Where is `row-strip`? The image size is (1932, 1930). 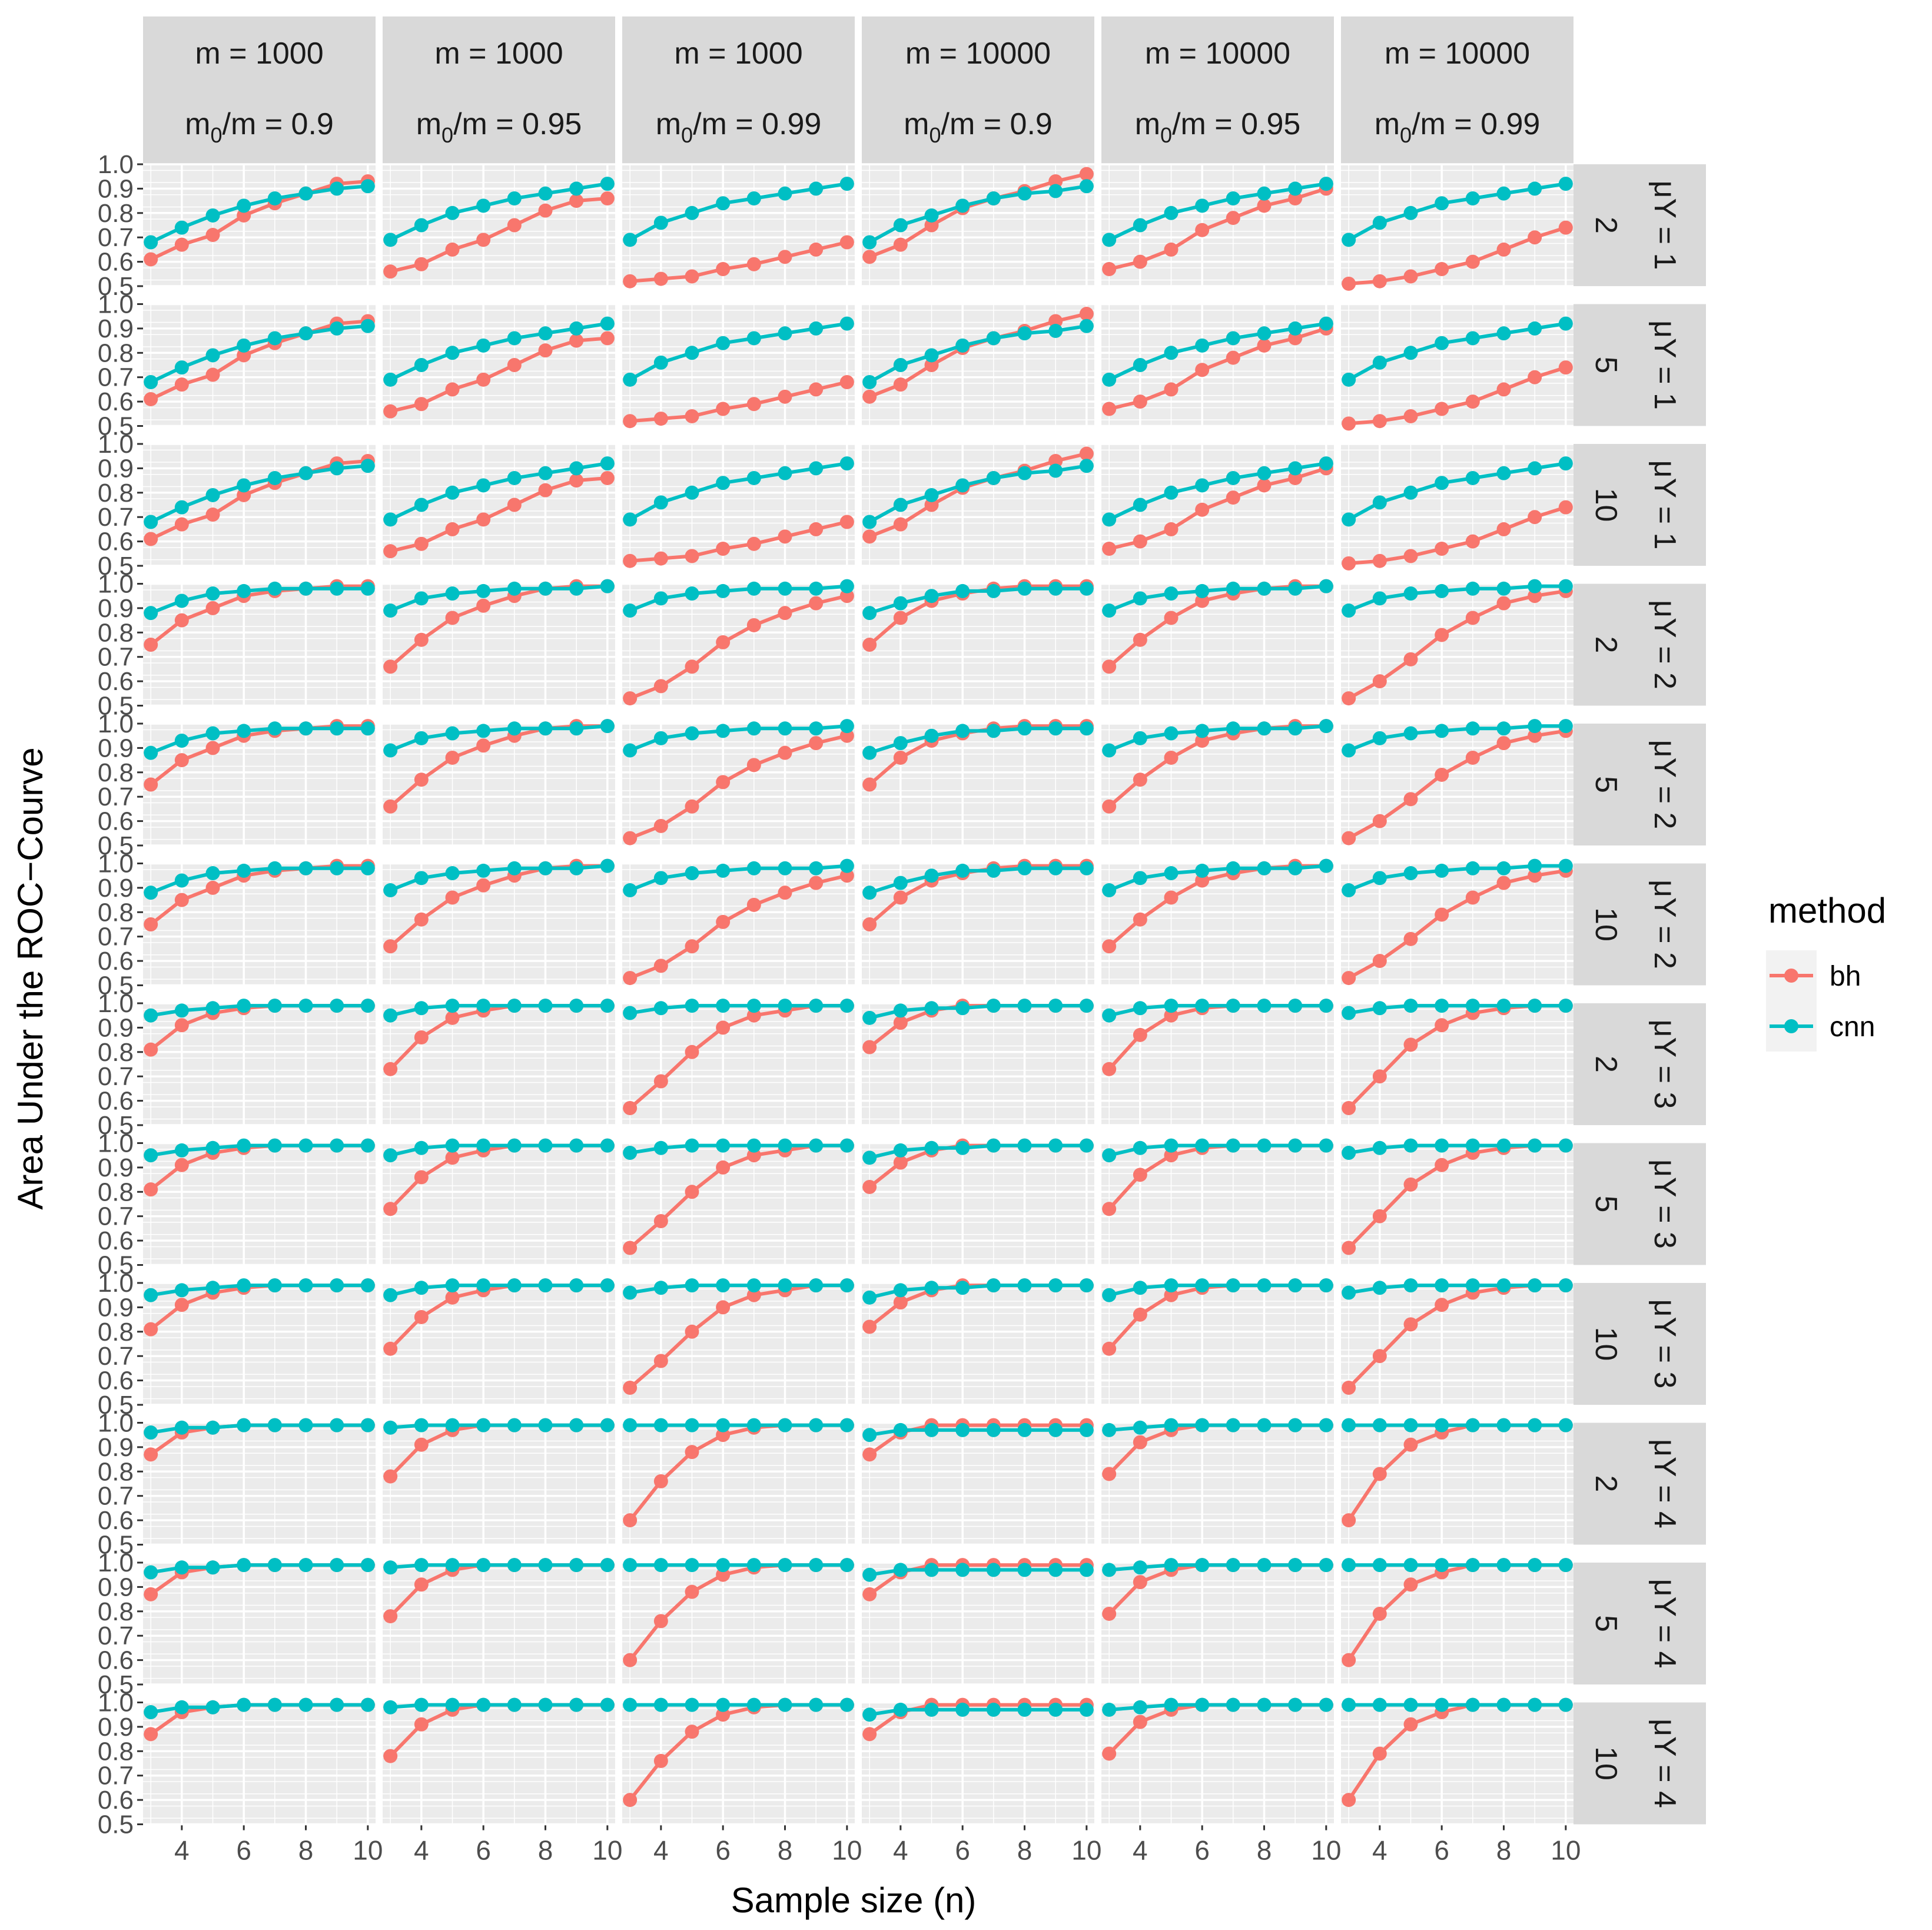
row-strip is located at coordinates (1633, 1483).